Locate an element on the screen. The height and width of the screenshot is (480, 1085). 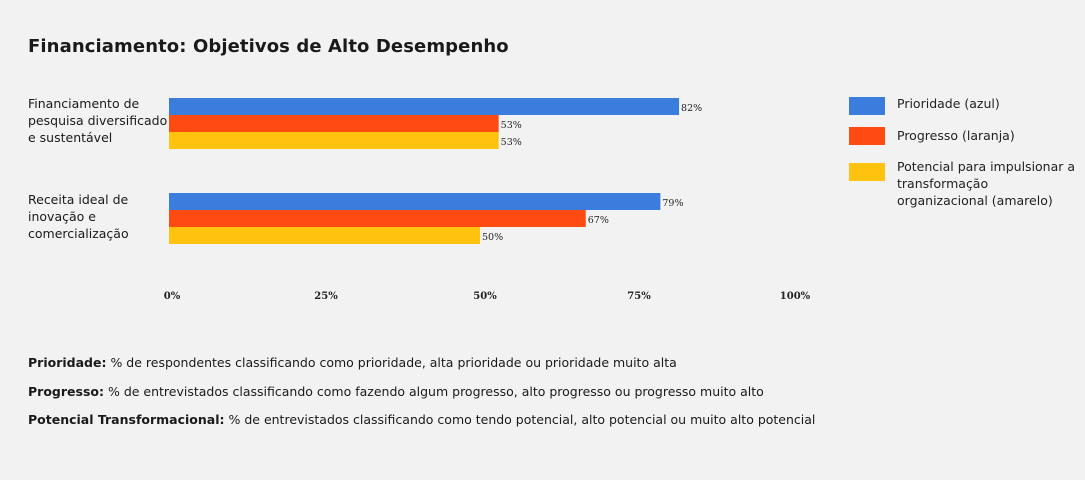
legend-label-progresso: Progresso (laranja) is located at coordinates (956, 135).